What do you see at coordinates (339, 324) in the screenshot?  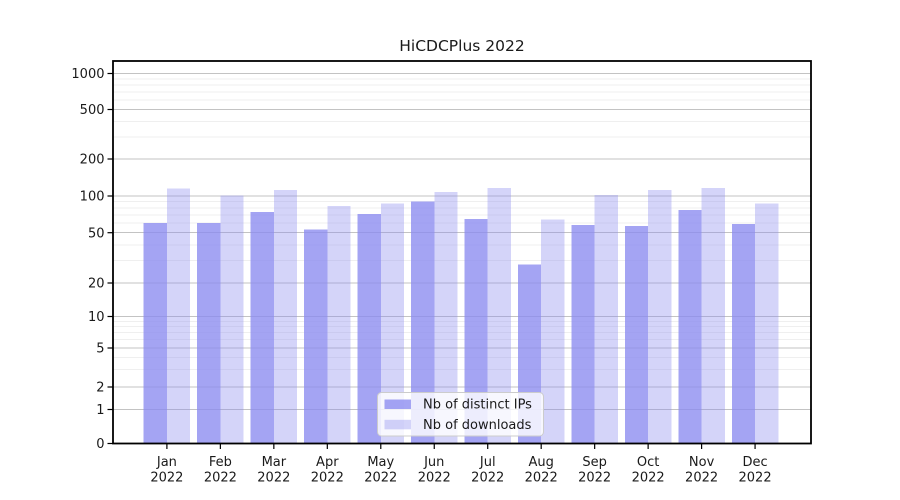 I see `bar-downloads-apr` at bounding box center [339, 324].